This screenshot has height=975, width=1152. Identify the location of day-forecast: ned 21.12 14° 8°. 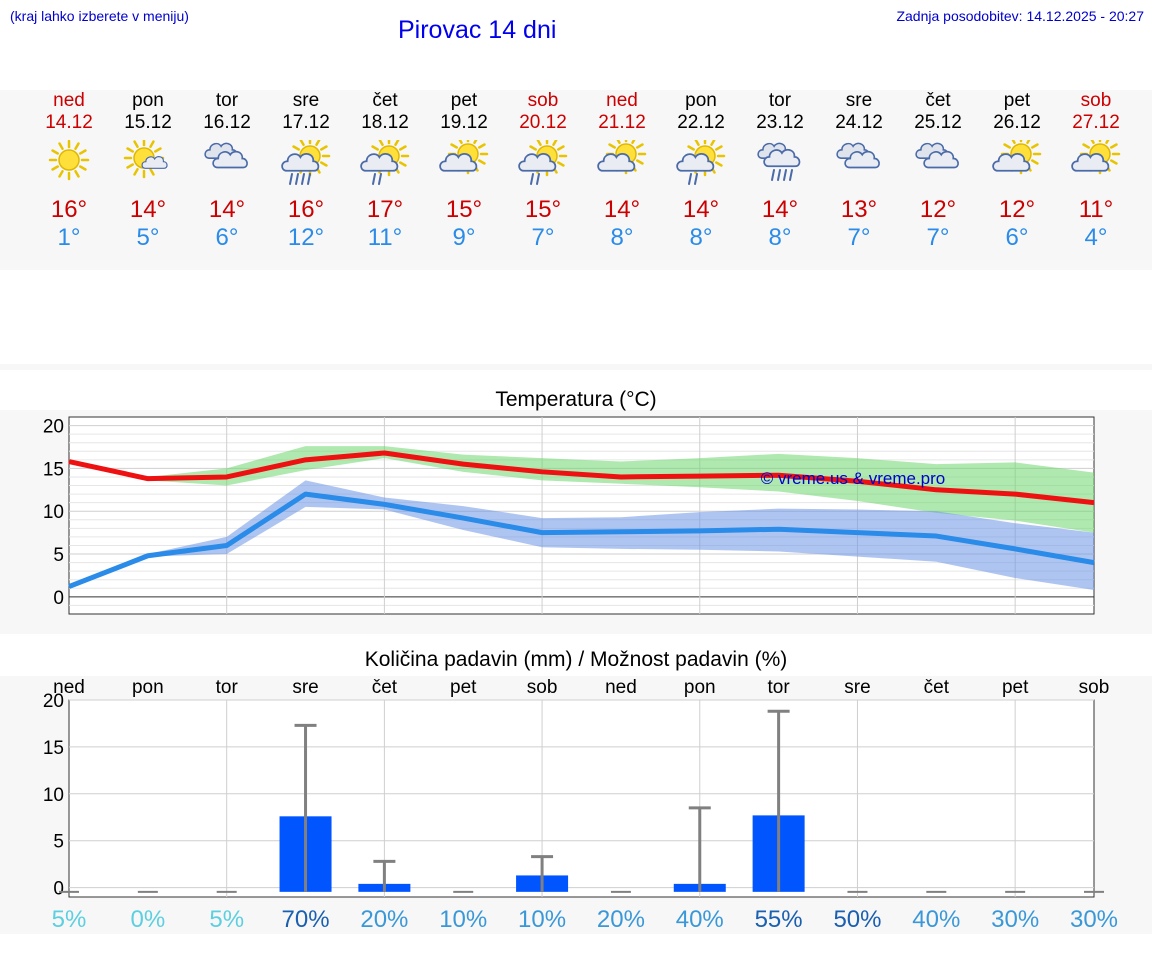
(622, 171).